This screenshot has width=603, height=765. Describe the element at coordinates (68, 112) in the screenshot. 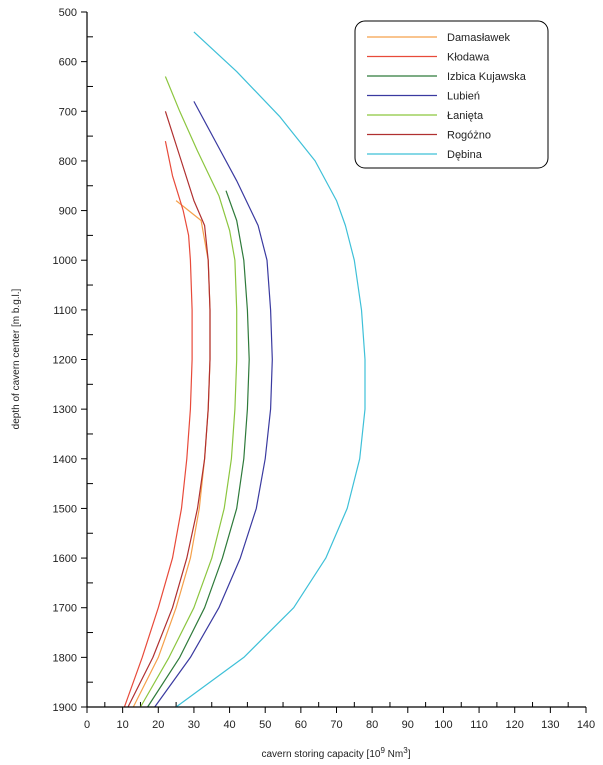

I see `y-tick-label: 700` at that location.